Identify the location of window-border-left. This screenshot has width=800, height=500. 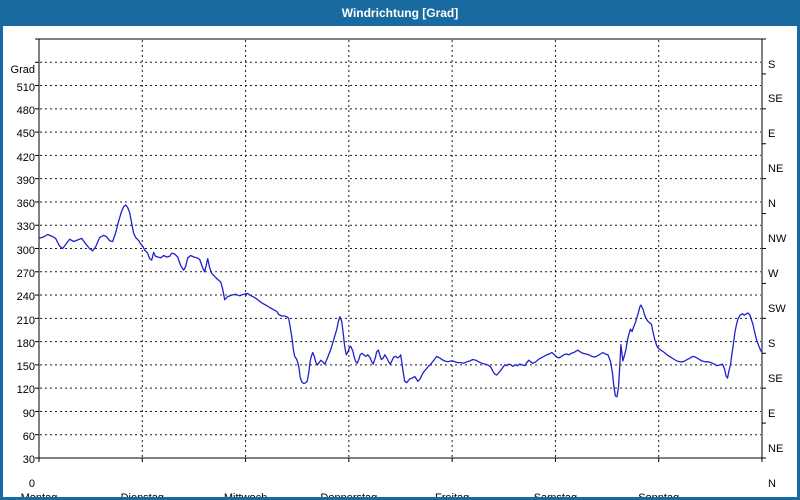
(1, 250).